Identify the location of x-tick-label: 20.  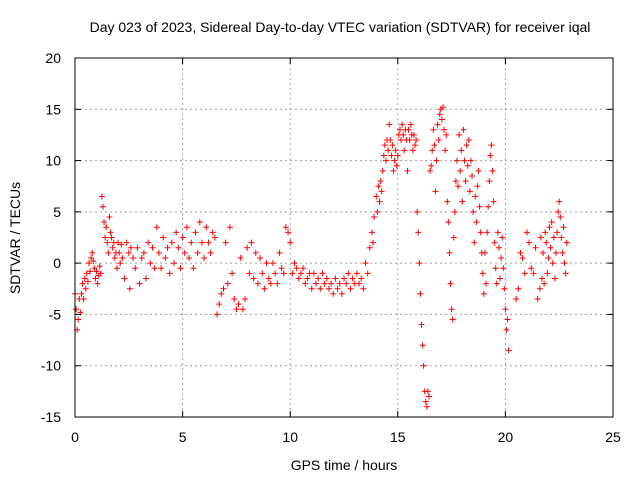
(506, 437).